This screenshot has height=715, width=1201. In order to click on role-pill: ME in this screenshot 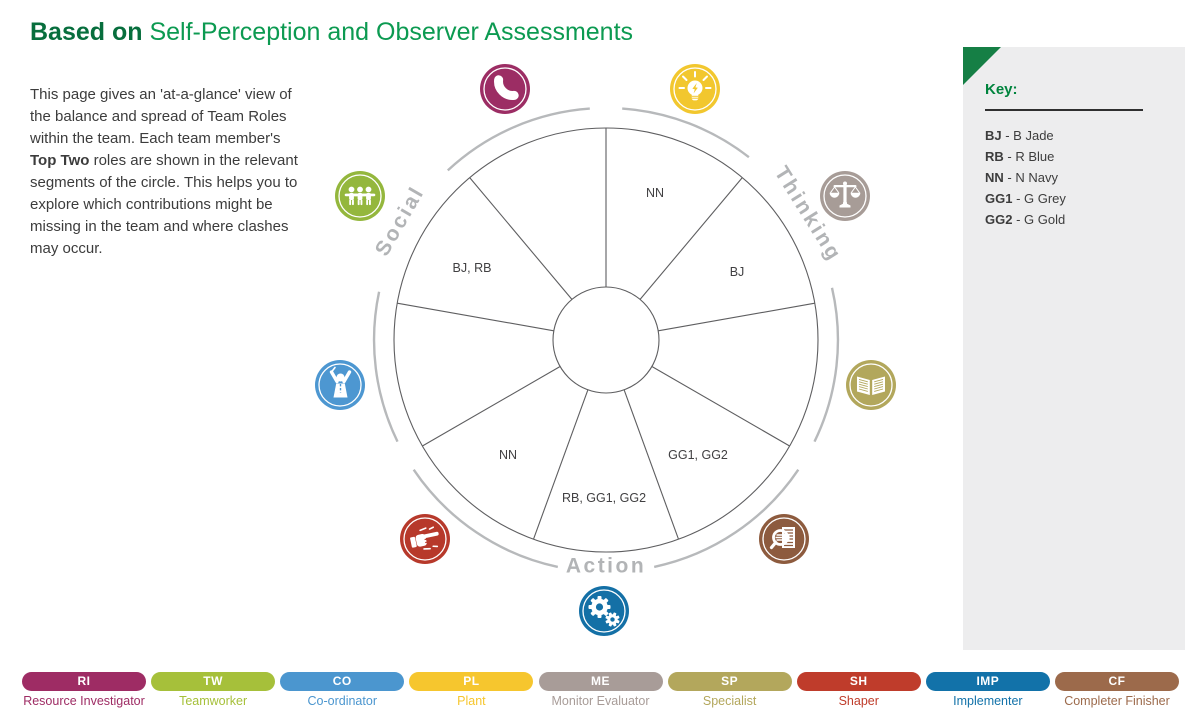, I will do `click(600, 681)`.